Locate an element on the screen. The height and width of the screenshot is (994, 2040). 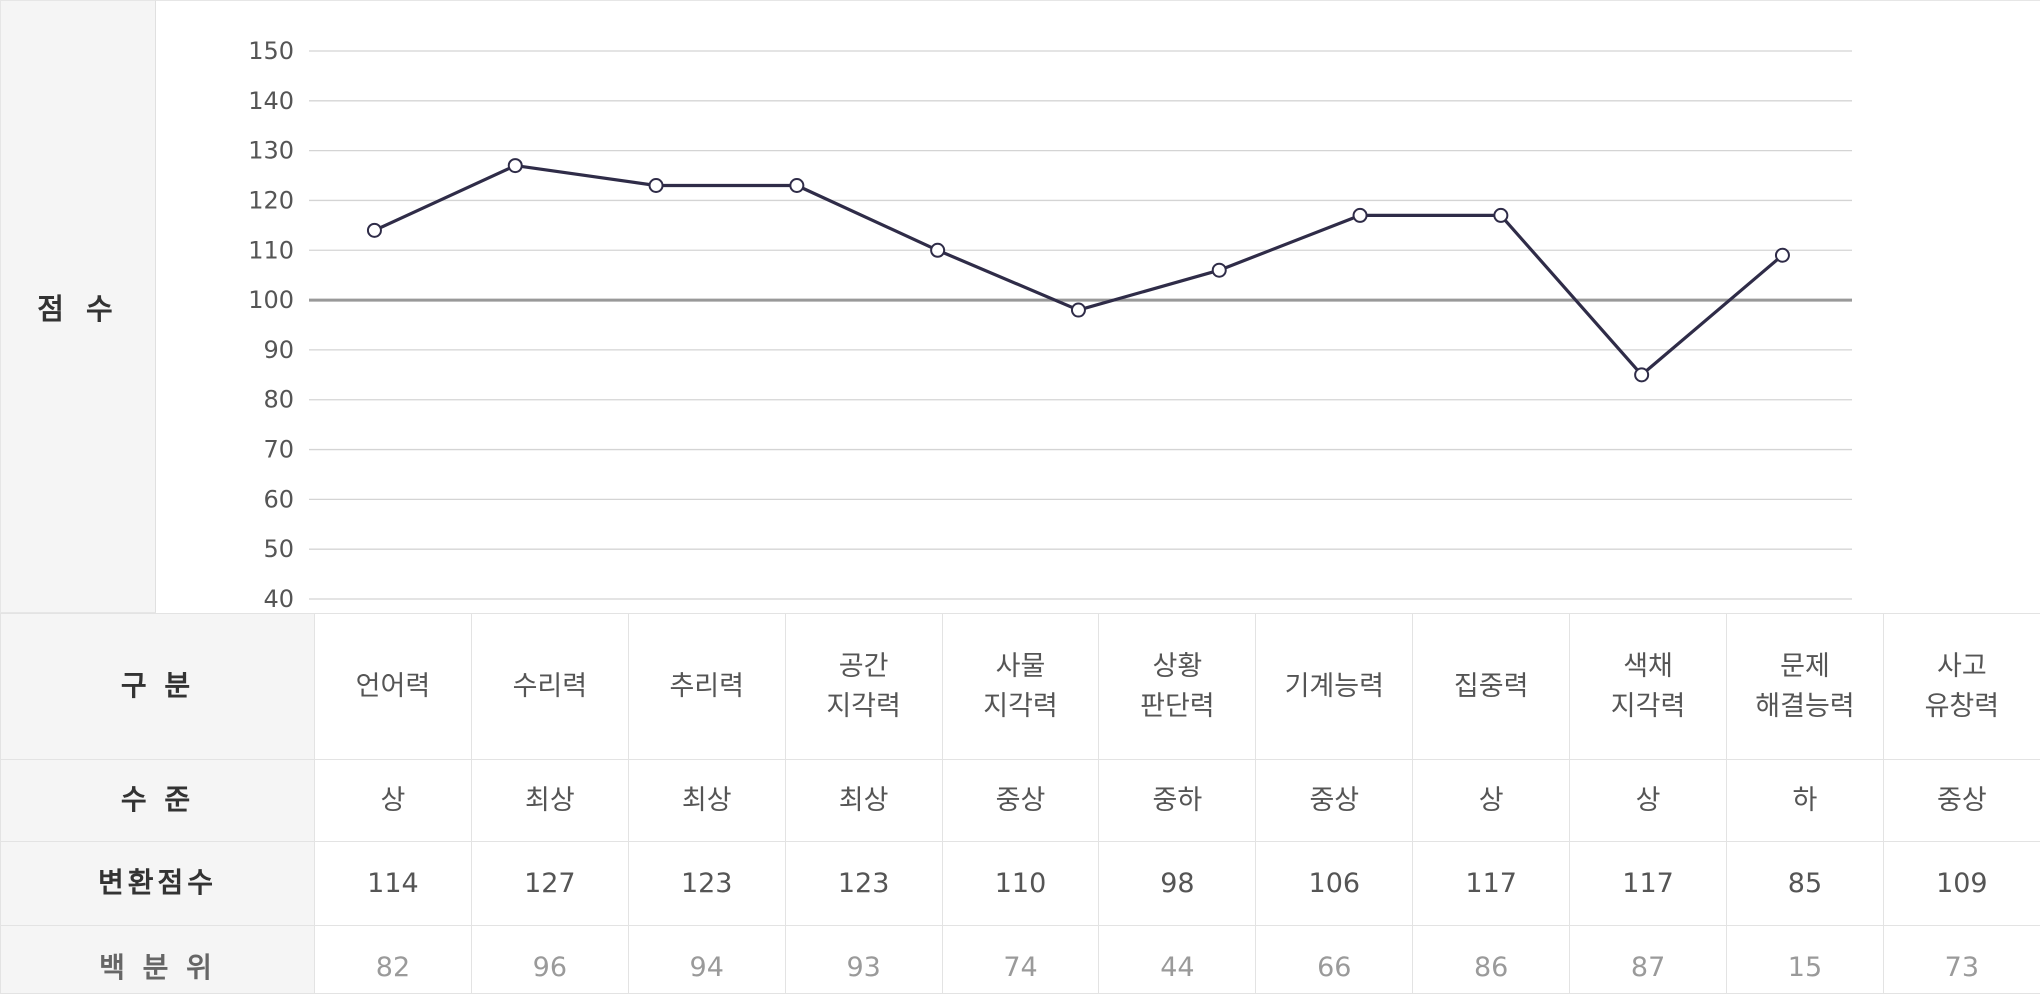
converted-score-cell: 114 is located at coordinates (393, 884).